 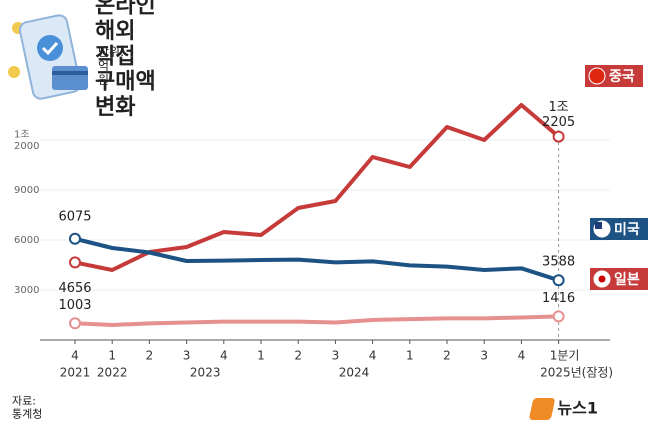 What do you see at coordinates (112, 373) in the screenshot?
I see `x-group-label: 2022` at bounding box center [112, 373].